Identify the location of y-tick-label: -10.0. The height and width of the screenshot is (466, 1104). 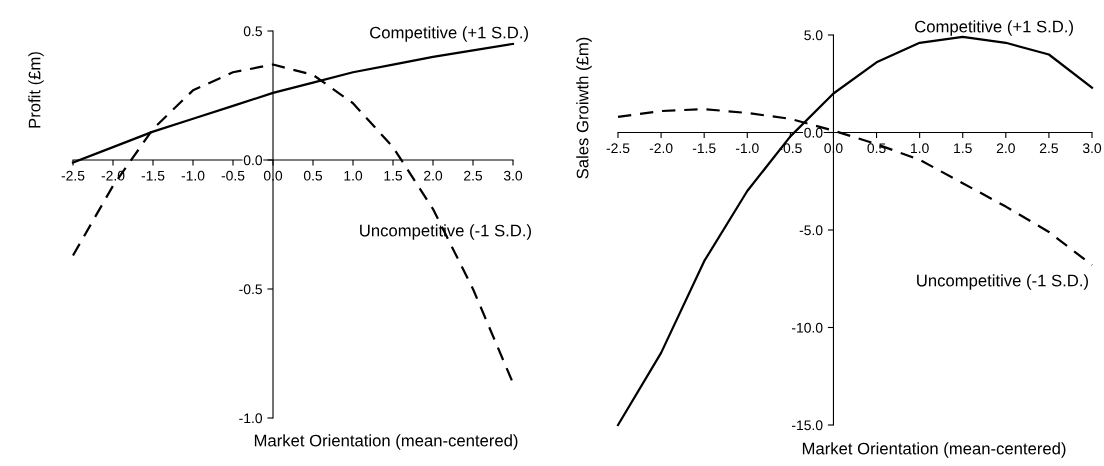
(807, 327).